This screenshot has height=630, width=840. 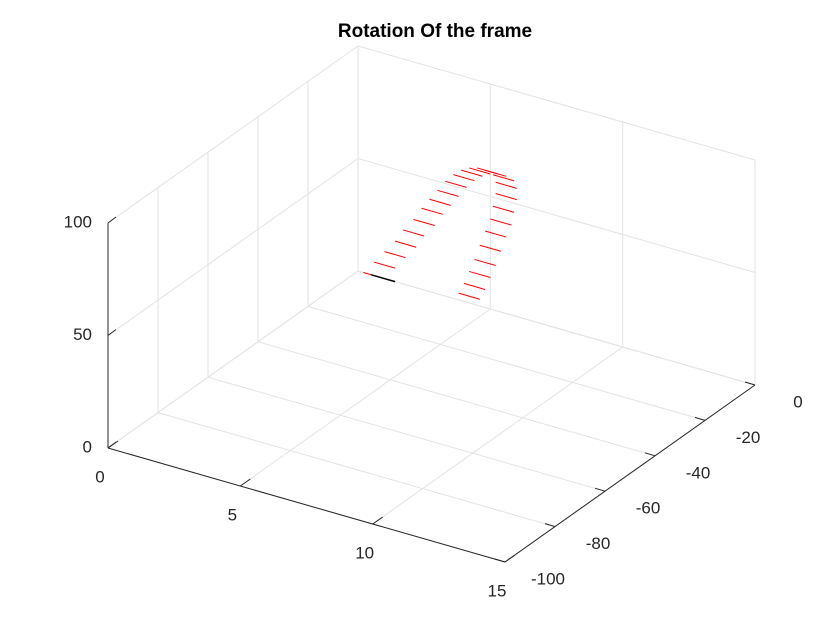 I want to click on x-axis, so click(x=306, y=505).